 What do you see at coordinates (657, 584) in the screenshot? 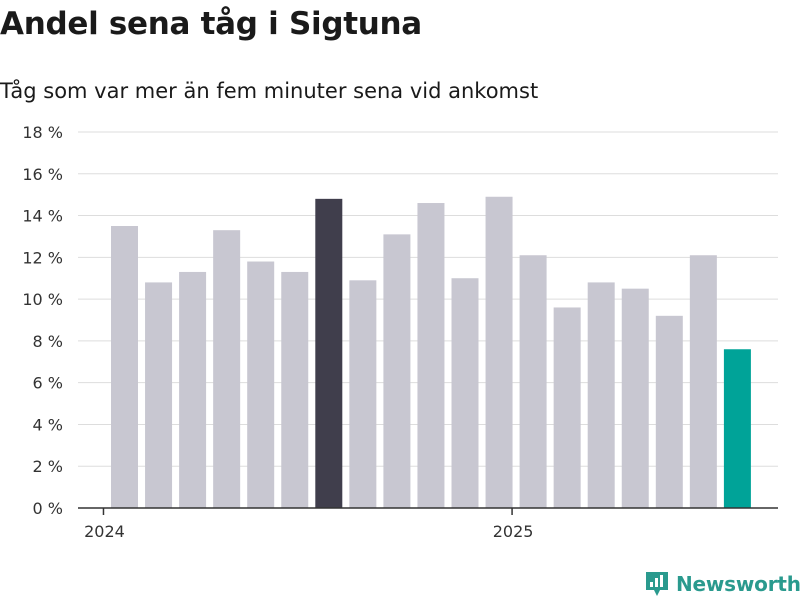
I see `newsworthy-logo-icon` at bounding box center [657, 584].